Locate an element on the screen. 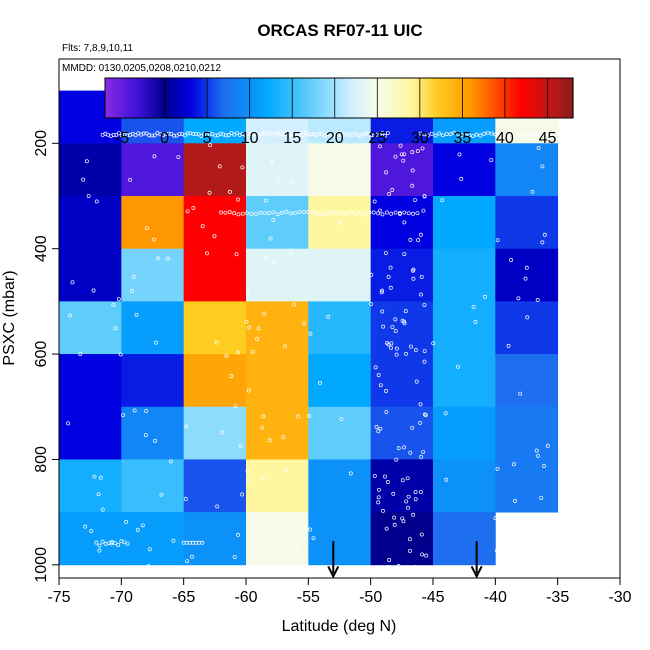  x-tick-label: -45 is located at coordinates (432, 597).